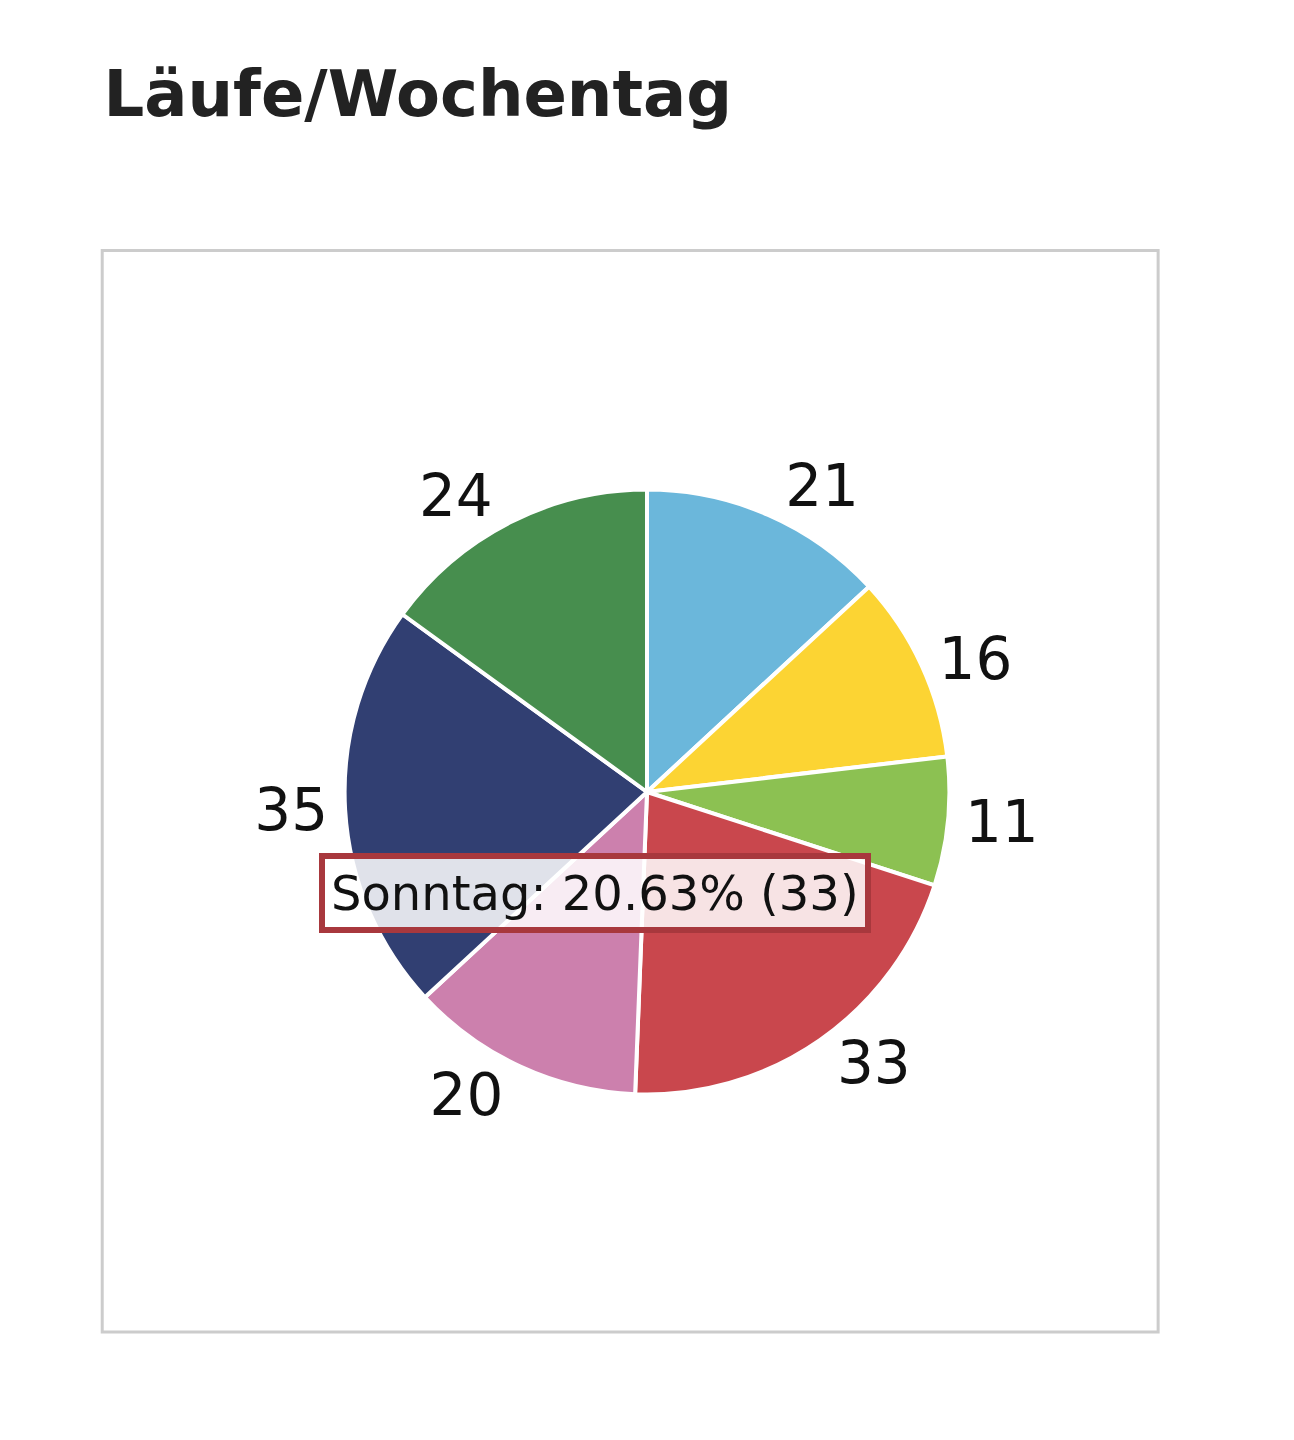 Image resolution: width=1294 pixels, height=1440 pixels. What do you see at coordinates (455, 495) in the screenshot?
I see `data-label: 24` at bounding box center [455, 495].